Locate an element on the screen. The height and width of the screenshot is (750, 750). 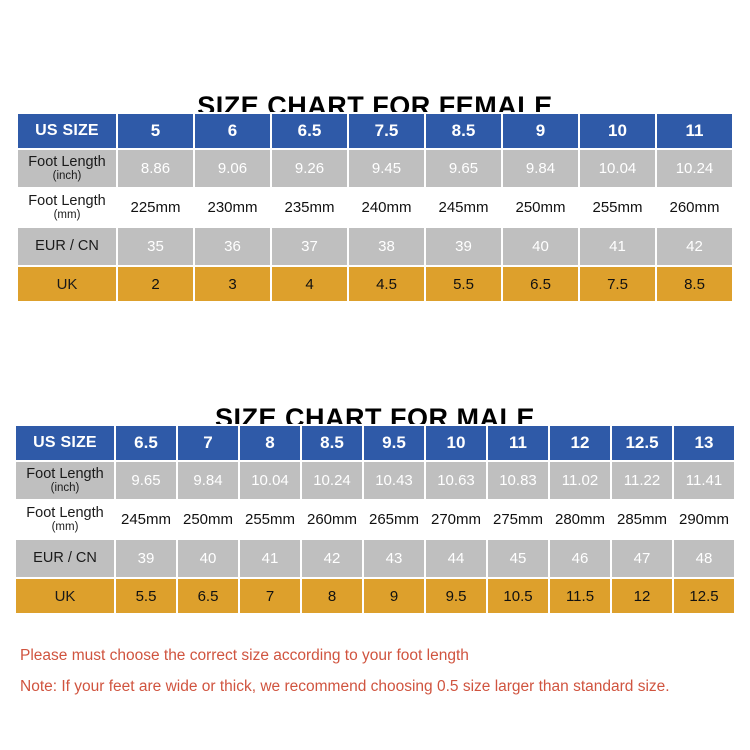
uk-cell: 7.5 is located at coordinates (617, 284).